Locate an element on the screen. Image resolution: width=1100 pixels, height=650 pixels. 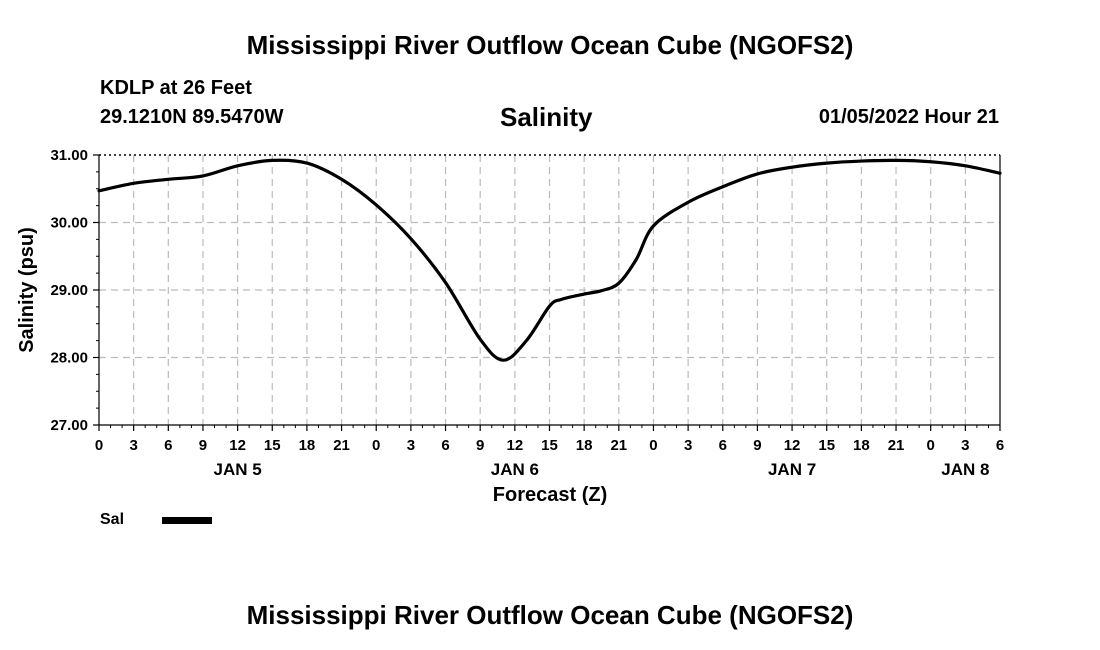
chart-title: Salinity is located at coordinates (546, 117).